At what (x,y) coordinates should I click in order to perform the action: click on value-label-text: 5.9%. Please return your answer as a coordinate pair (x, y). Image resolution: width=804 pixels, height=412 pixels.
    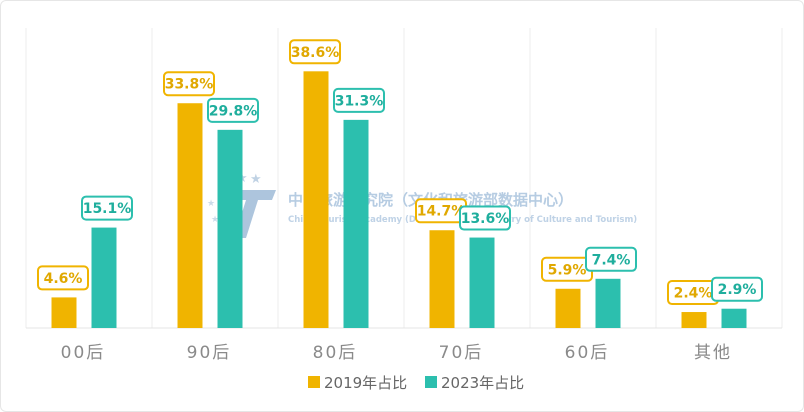
    Looking at the image, I should click on (567, 270).